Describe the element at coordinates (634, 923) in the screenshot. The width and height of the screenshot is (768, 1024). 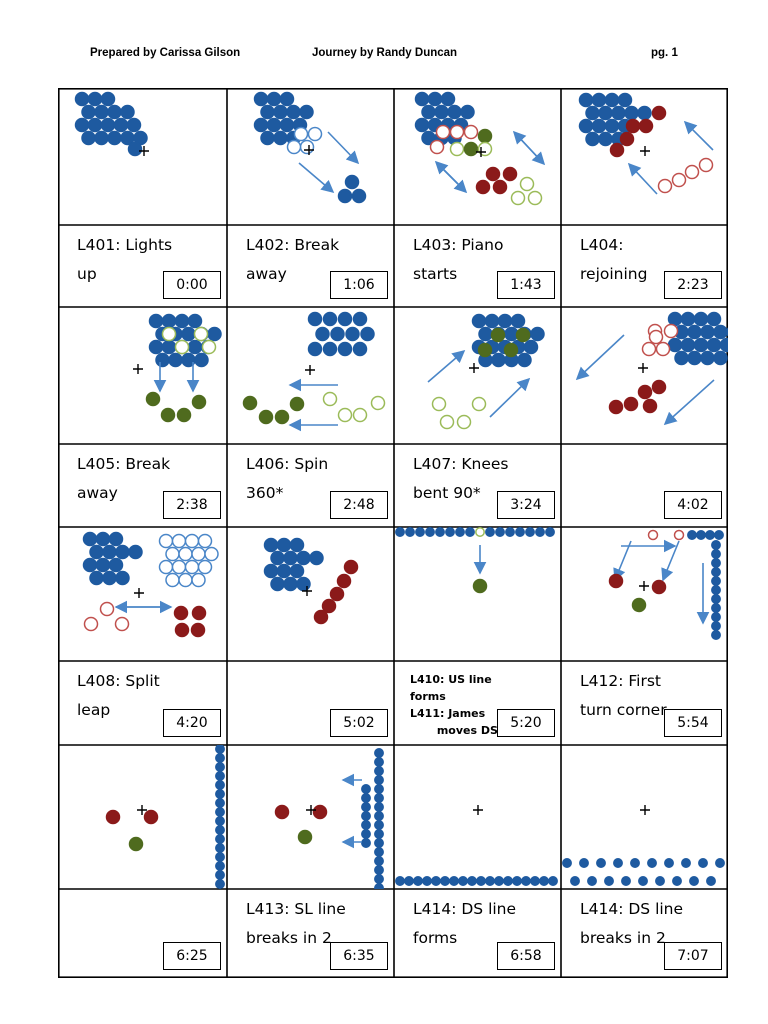
I see `cue-label: L414: DS line breaks in 2` at that location.